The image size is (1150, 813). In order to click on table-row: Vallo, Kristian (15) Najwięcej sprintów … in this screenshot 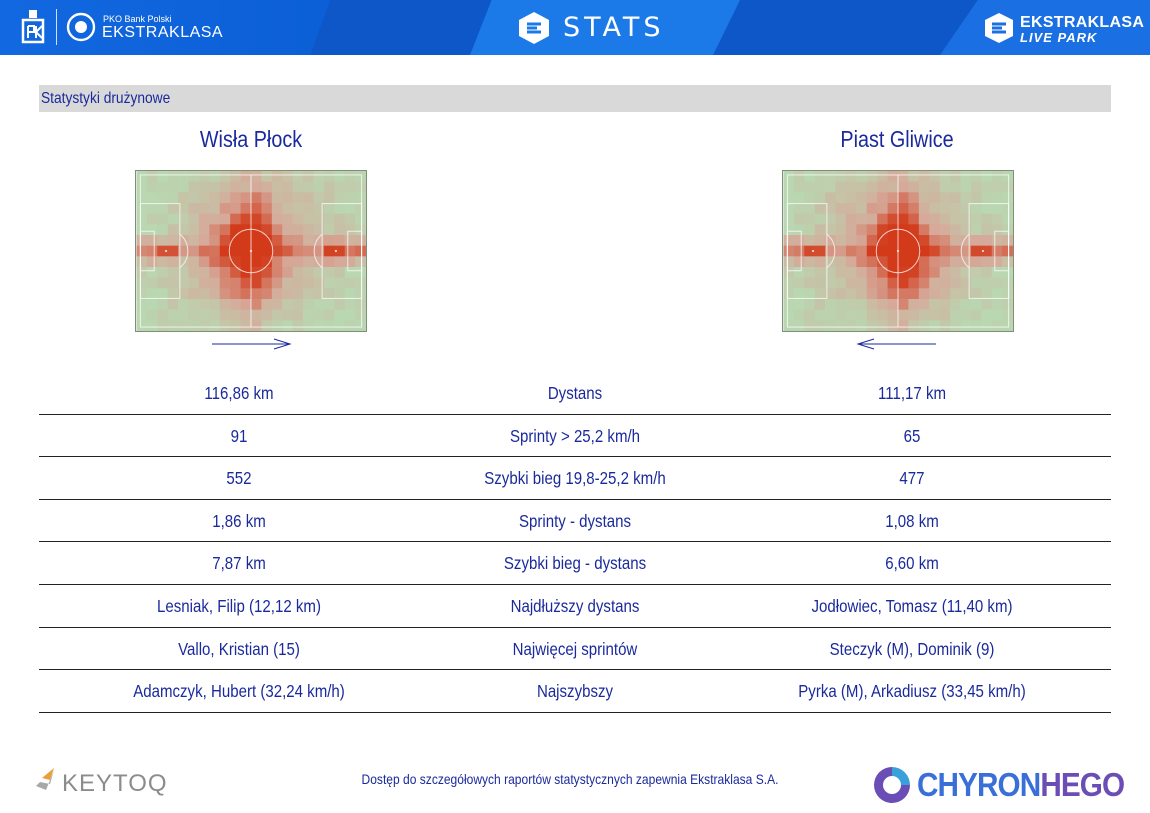, I will do `click(575, 649)`.